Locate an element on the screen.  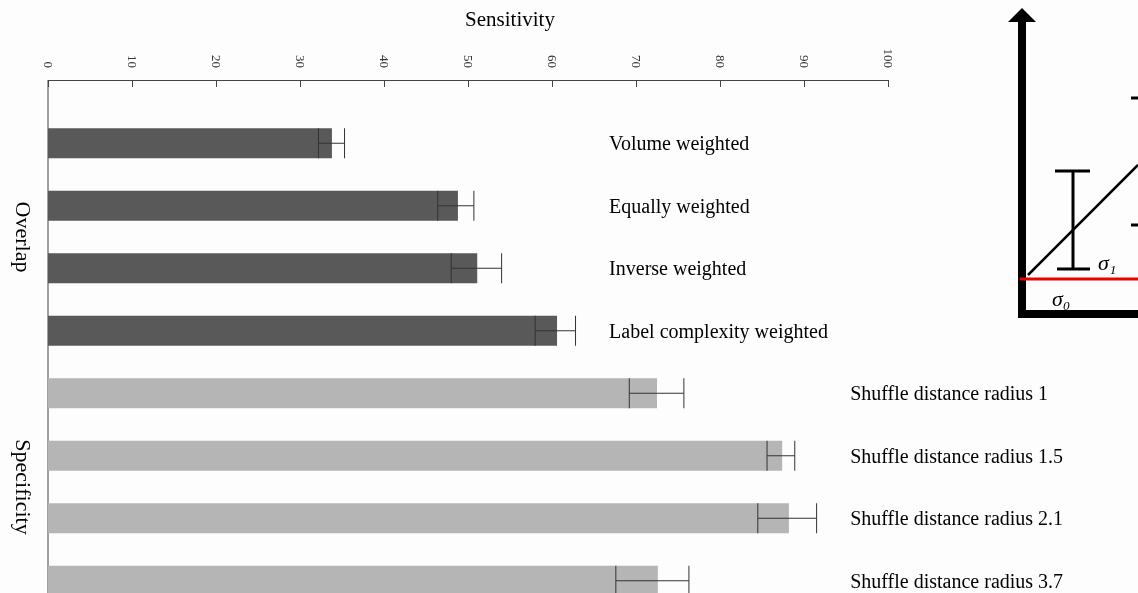
y-tick-label: Shuffle distance radius 3.7 is located at coordinates (957, 580).